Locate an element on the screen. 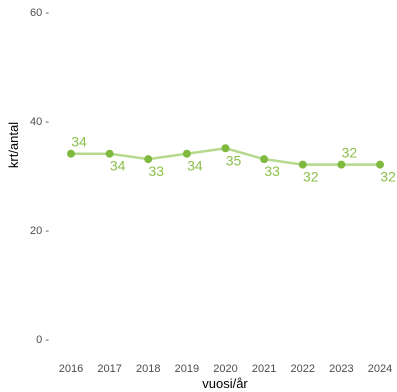 The image size is (397, 392). y-tick-label: 40 - is located at coordinates (39, 122).